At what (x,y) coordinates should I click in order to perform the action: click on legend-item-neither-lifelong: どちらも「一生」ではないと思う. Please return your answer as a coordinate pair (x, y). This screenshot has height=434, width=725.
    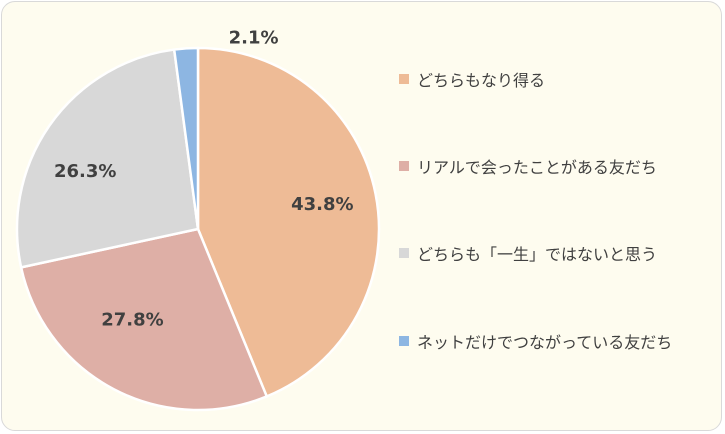
    Looking at the image, I should click on (528, 253).